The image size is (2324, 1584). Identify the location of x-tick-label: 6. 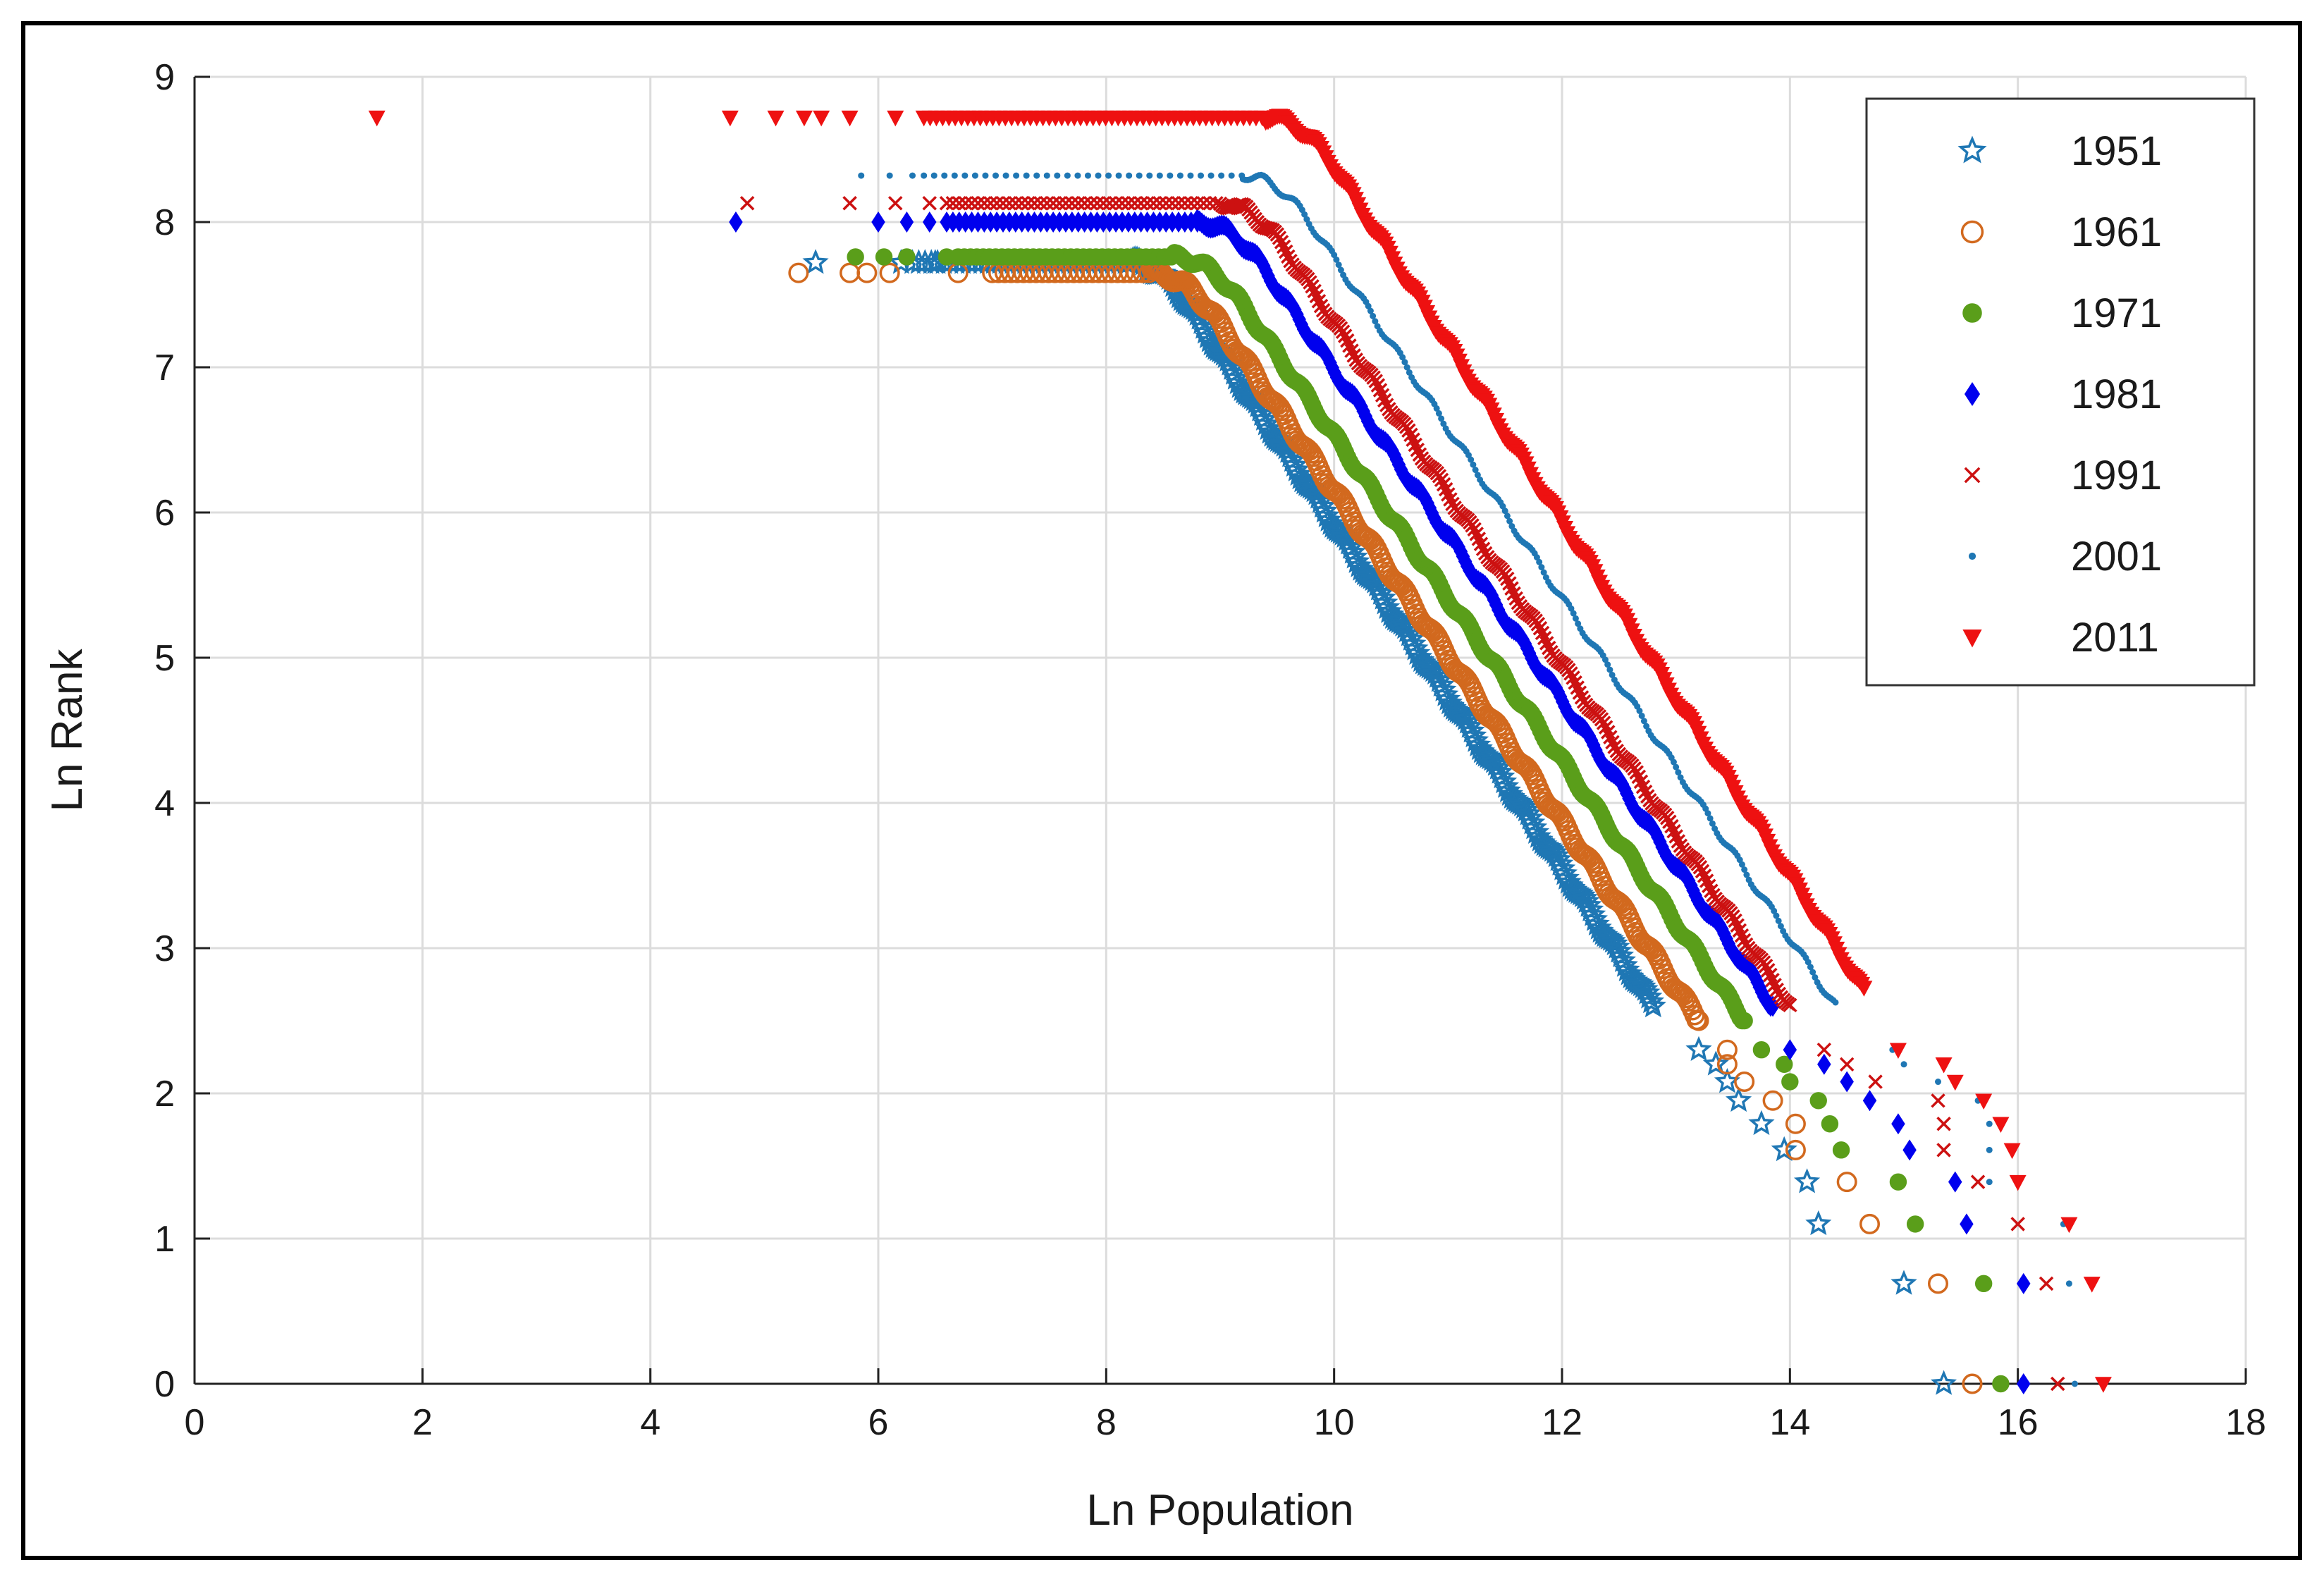
(878, 1422).